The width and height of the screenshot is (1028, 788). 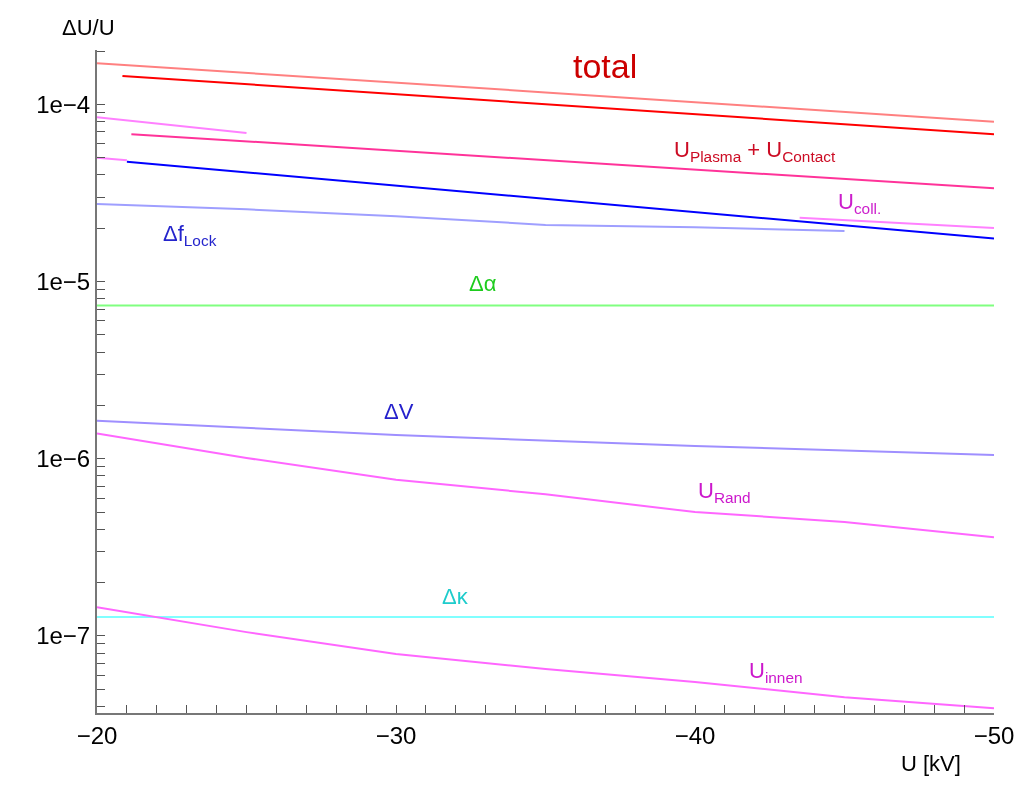 I want to click on x-tick-label: −40, so click(x=695, y=735).